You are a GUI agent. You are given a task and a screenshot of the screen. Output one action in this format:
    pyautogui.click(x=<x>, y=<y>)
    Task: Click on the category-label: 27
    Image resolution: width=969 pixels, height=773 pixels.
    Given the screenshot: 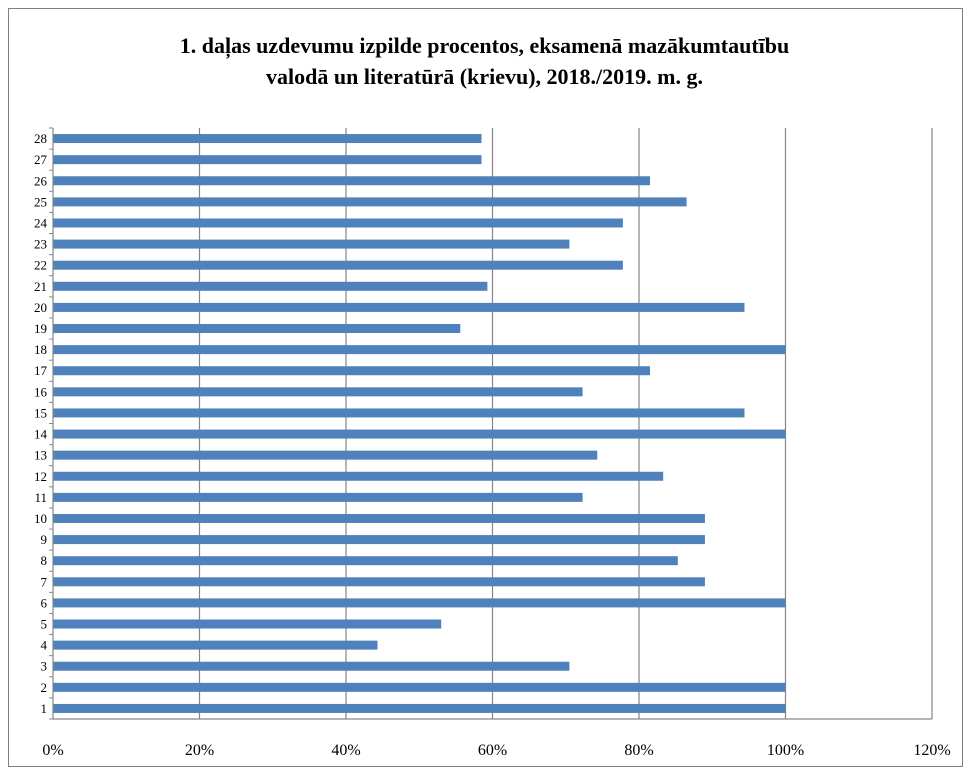 What is the action you would take?
    pyautogui.click(x=41, y=159)
    